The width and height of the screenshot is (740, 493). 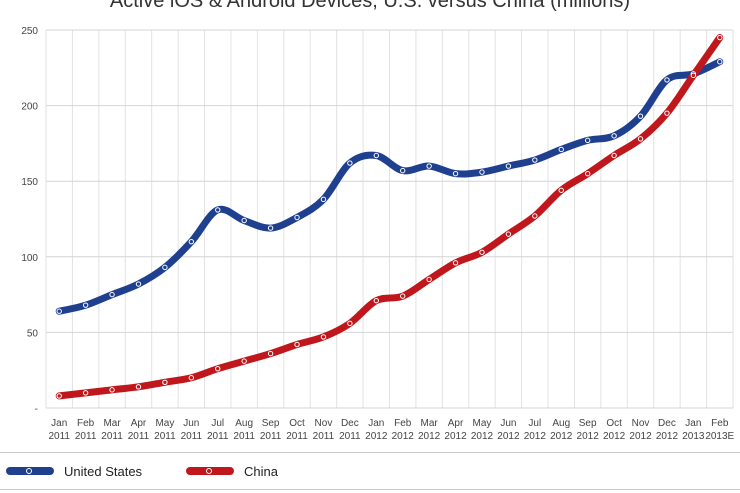 I want to click on legend: United States China, so click(x=370, y=471).